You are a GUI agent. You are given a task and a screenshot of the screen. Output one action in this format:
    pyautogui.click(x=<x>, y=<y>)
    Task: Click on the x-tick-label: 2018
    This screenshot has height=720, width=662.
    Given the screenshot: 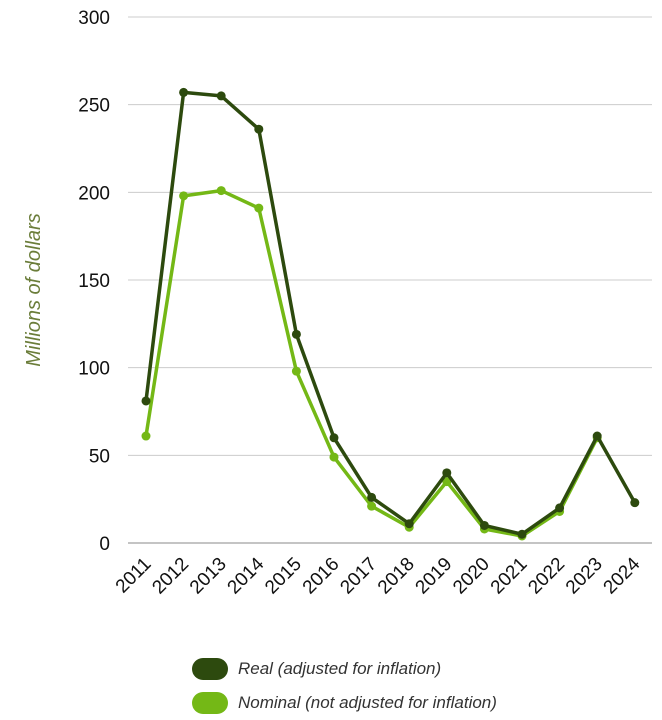 What is the action you would take?
    pyautogui.click(x=396, y=576)
    